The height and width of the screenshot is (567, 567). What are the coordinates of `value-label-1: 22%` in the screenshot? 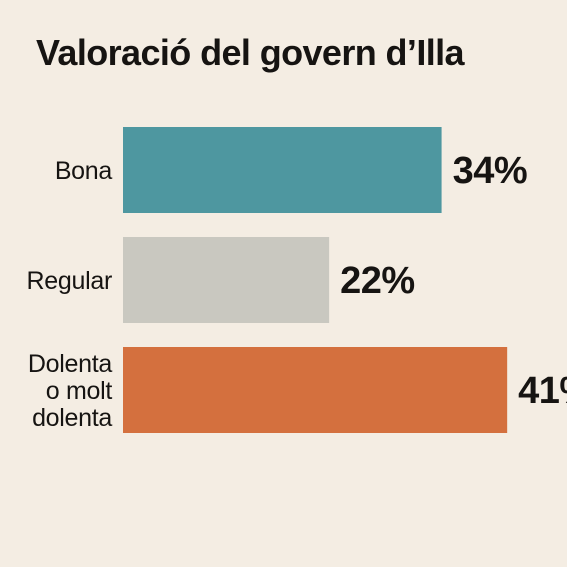 It's located at (377, 281).